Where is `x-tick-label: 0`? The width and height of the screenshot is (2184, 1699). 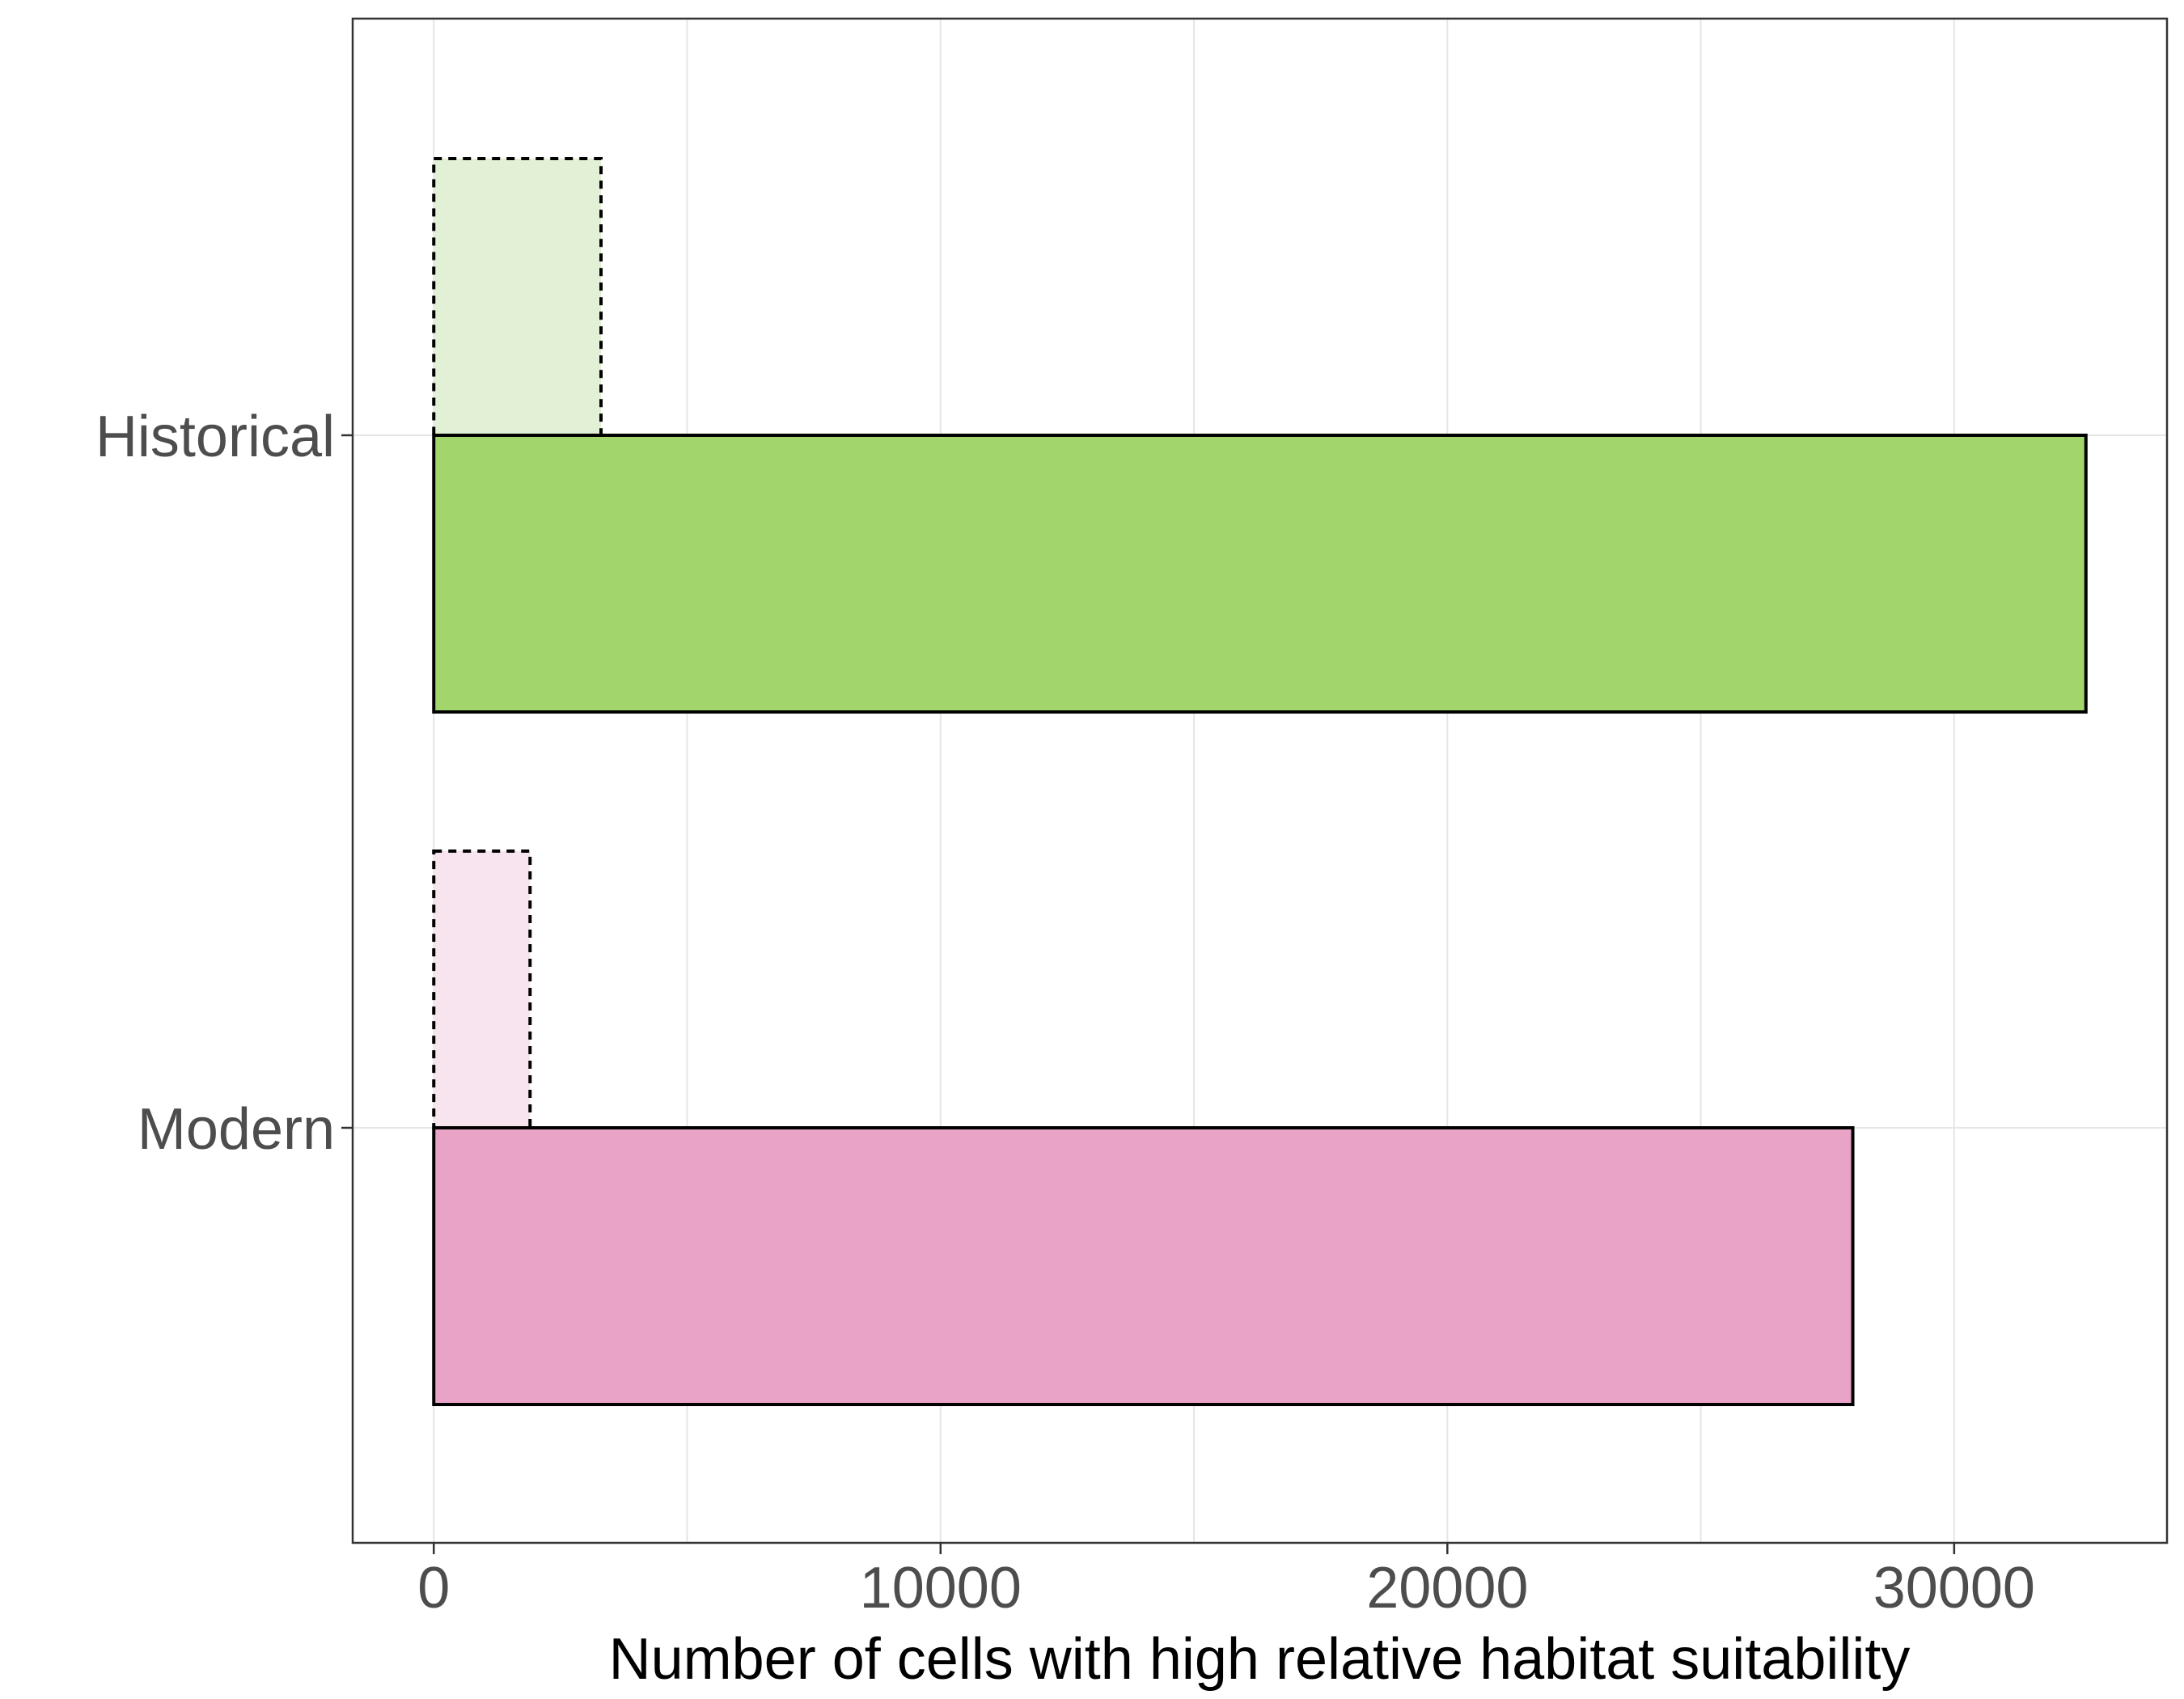 x-tick-label: 0 is located at coordinates (433, 1588).